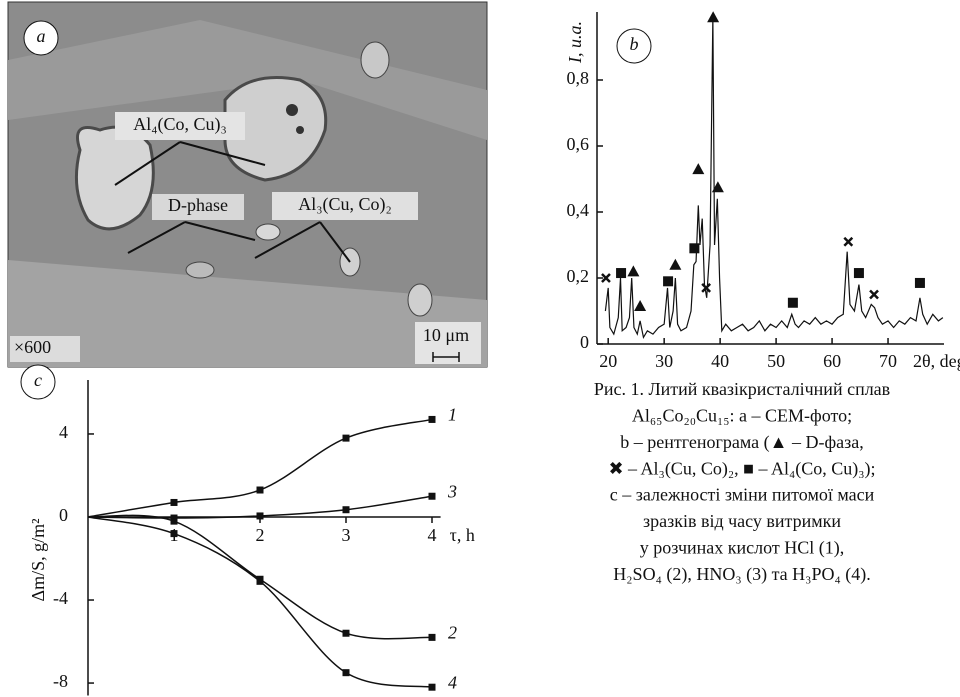  Describe the element at coordinates (741, 574) in the screenshot. I see `caption-line: H₂SO₄ (2), HNO₃ (3) та H₃PO₄ (4).` at that location.